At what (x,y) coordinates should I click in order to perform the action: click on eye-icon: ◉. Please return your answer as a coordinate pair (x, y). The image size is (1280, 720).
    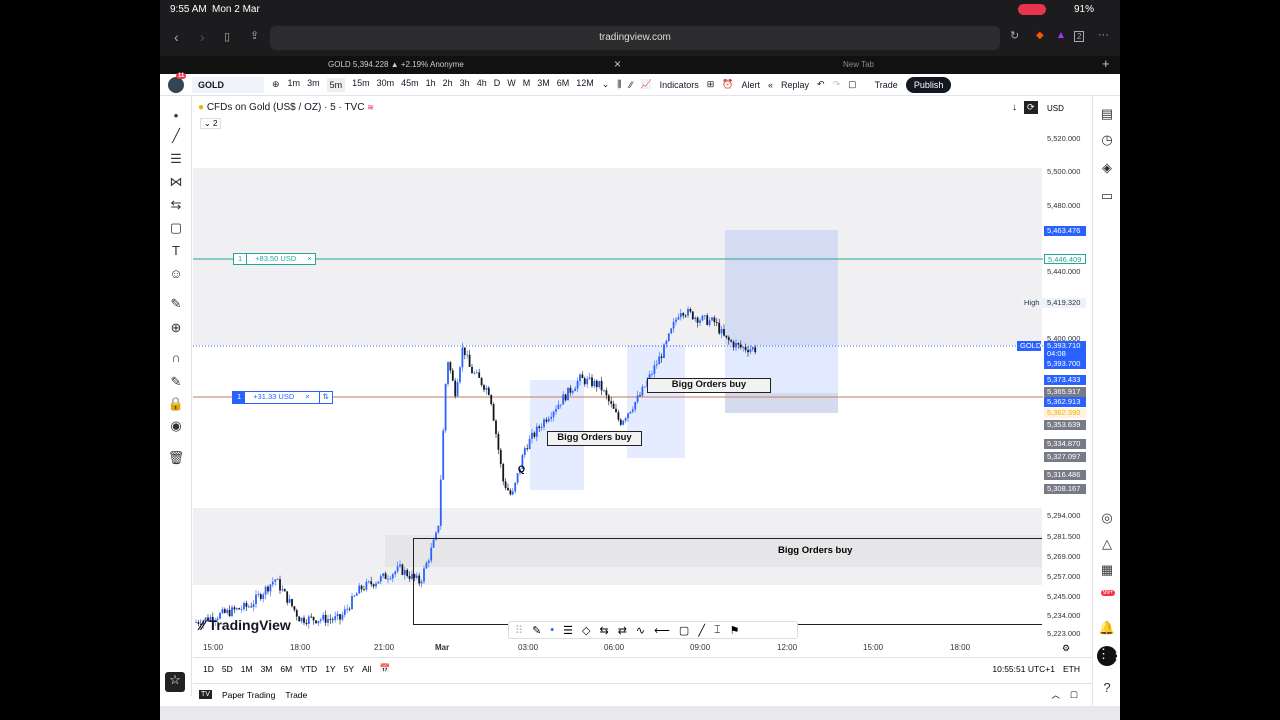
    Looking at the image, I should click on (176, 425).